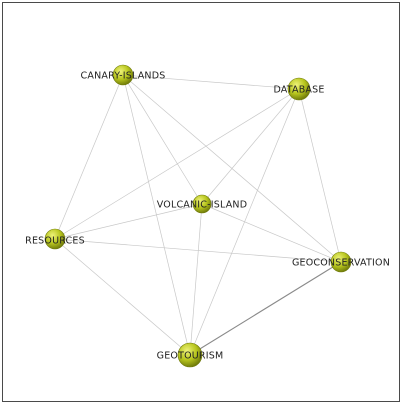 The height and width of the screenshot is (406, 404). I want to click on node-label-canary-islands: CANARY-ISLANDS, so click(123, 76).